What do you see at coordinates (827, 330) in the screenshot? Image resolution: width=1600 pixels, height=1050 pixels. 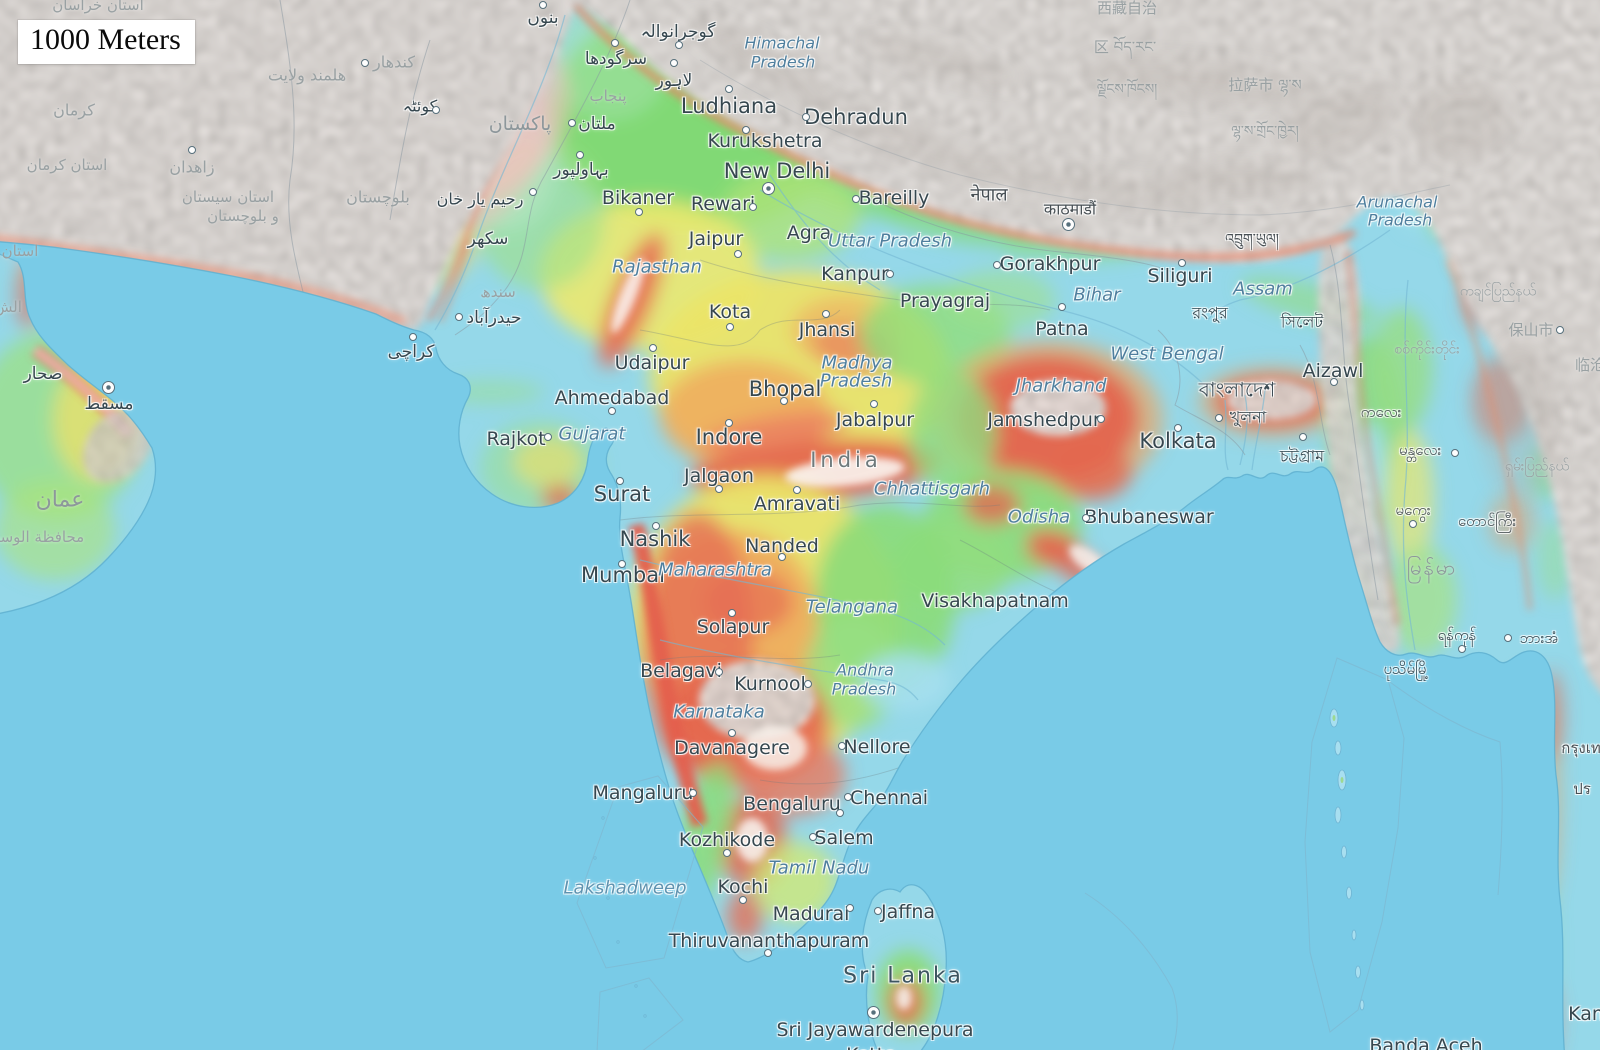 I see `map-label: Jhansi` at bounding box center [827, 330].